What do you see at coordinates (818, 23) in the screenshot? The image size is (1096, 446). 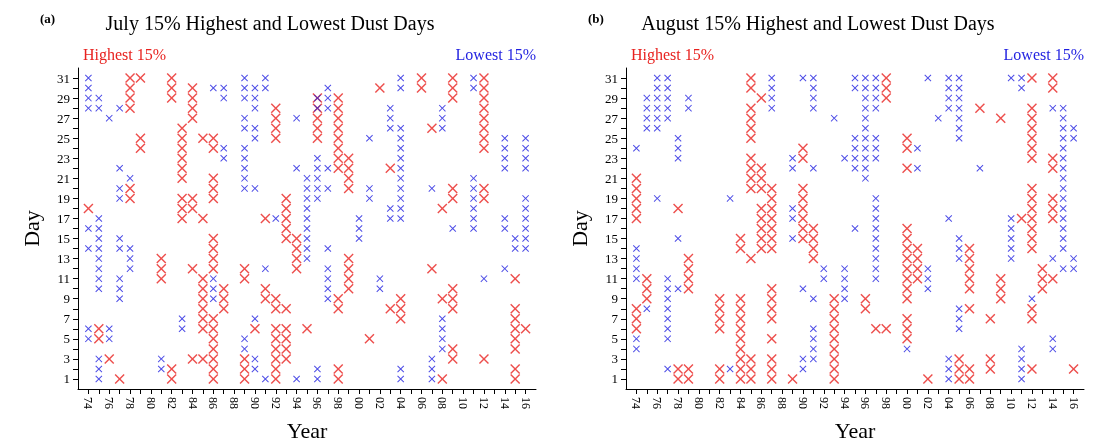 I see `chart-title: August 15% Highest and Lowest Dust Days` at bounding box center [818, 23].